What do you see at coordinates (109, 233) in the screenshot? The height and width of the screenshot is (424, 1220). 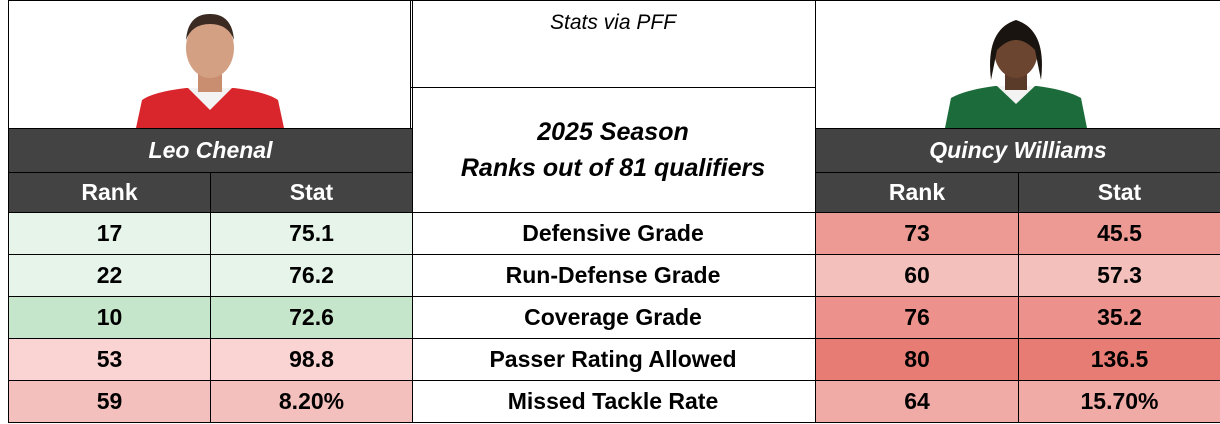 I see `rank-cell: 17` at bounding box center [109, 233].